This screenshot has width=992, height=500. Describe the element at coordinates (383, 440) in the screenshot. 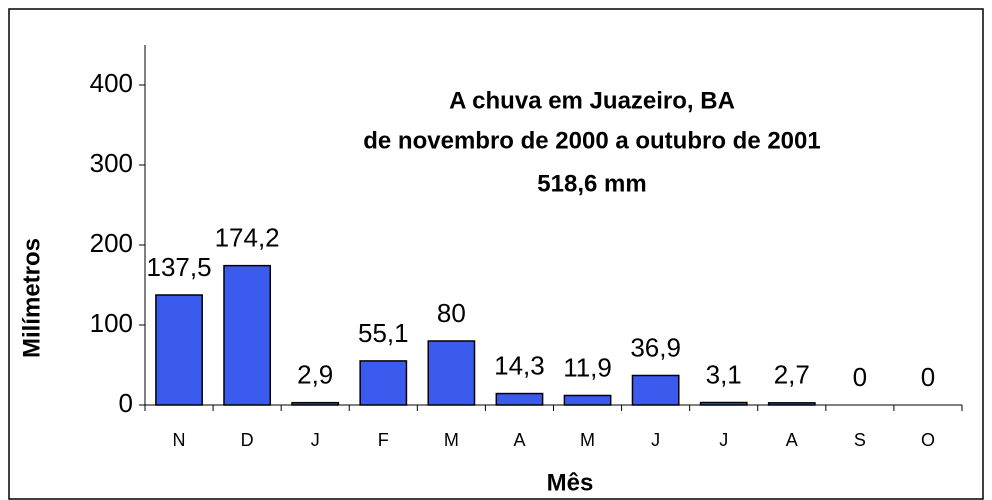

I see `x-tick-label: F` at that location.